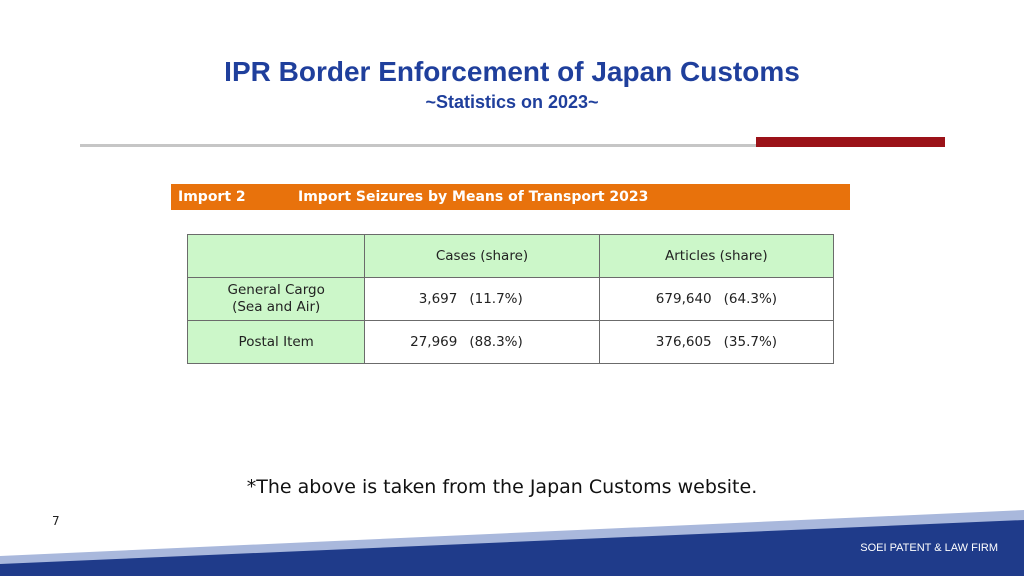  I want to click on articles-value: 376,605, so click(683, 342).